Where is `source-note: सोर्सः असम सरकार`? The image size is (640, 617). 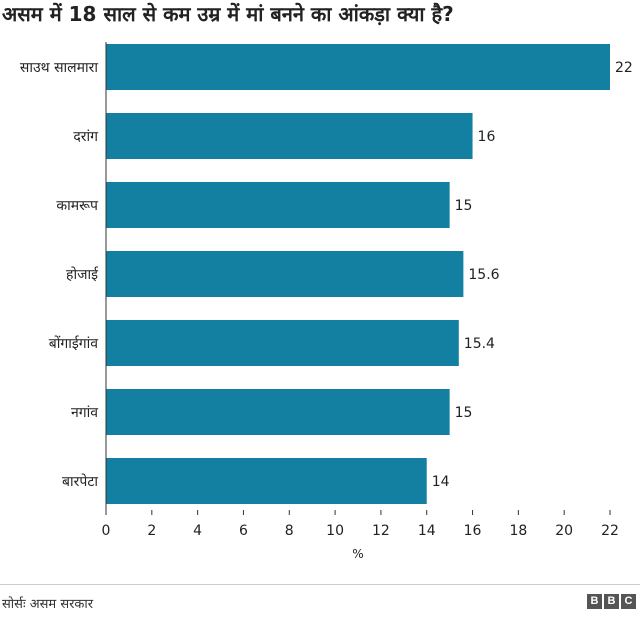
source-note: सोर्सः असम सरकार is located at coordinates (48, 604).